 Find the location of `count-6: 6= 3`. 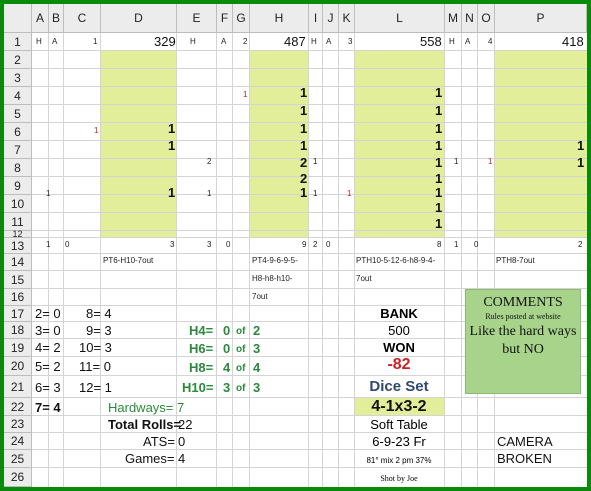

count-6: 6= 3 is located at coordinates (48, 387).